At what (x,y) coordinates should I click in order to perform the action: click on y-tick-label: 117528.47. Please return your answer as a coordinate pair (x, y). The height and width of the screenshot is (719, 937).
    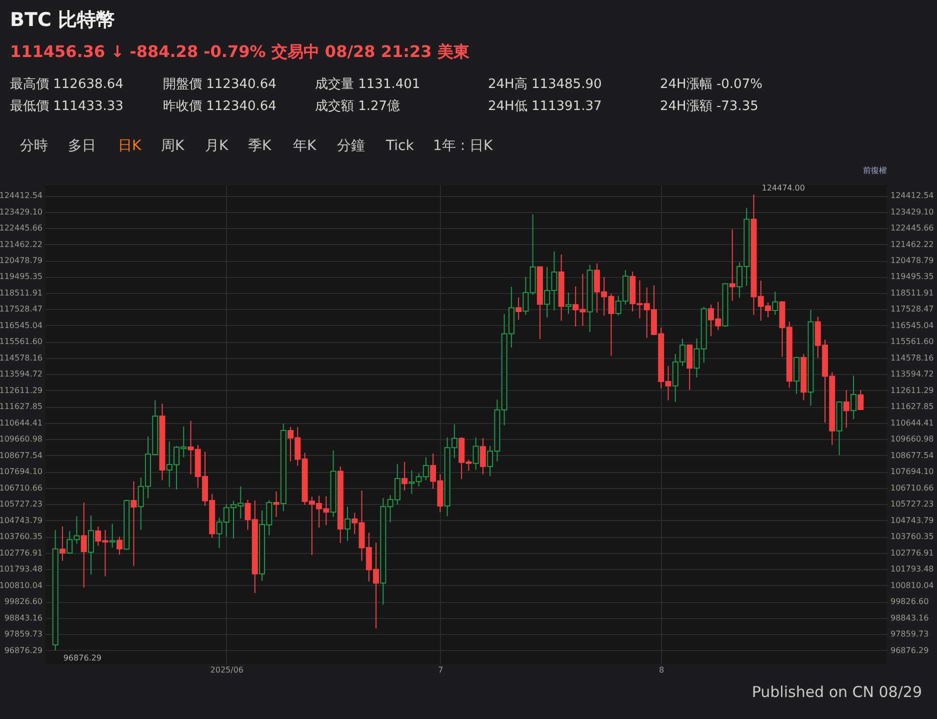
    Looking at the image, I should click on (21, 309).